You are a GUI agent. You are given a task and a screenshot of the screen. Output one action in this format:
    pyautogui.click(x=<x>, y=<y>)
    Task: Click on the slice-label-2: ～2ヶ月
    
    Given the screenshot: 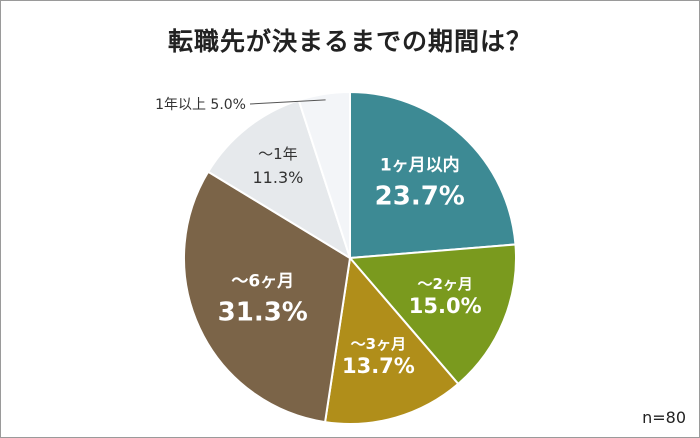 What is the action you would take?
    pyautogui.click(x=444, y=284)
    